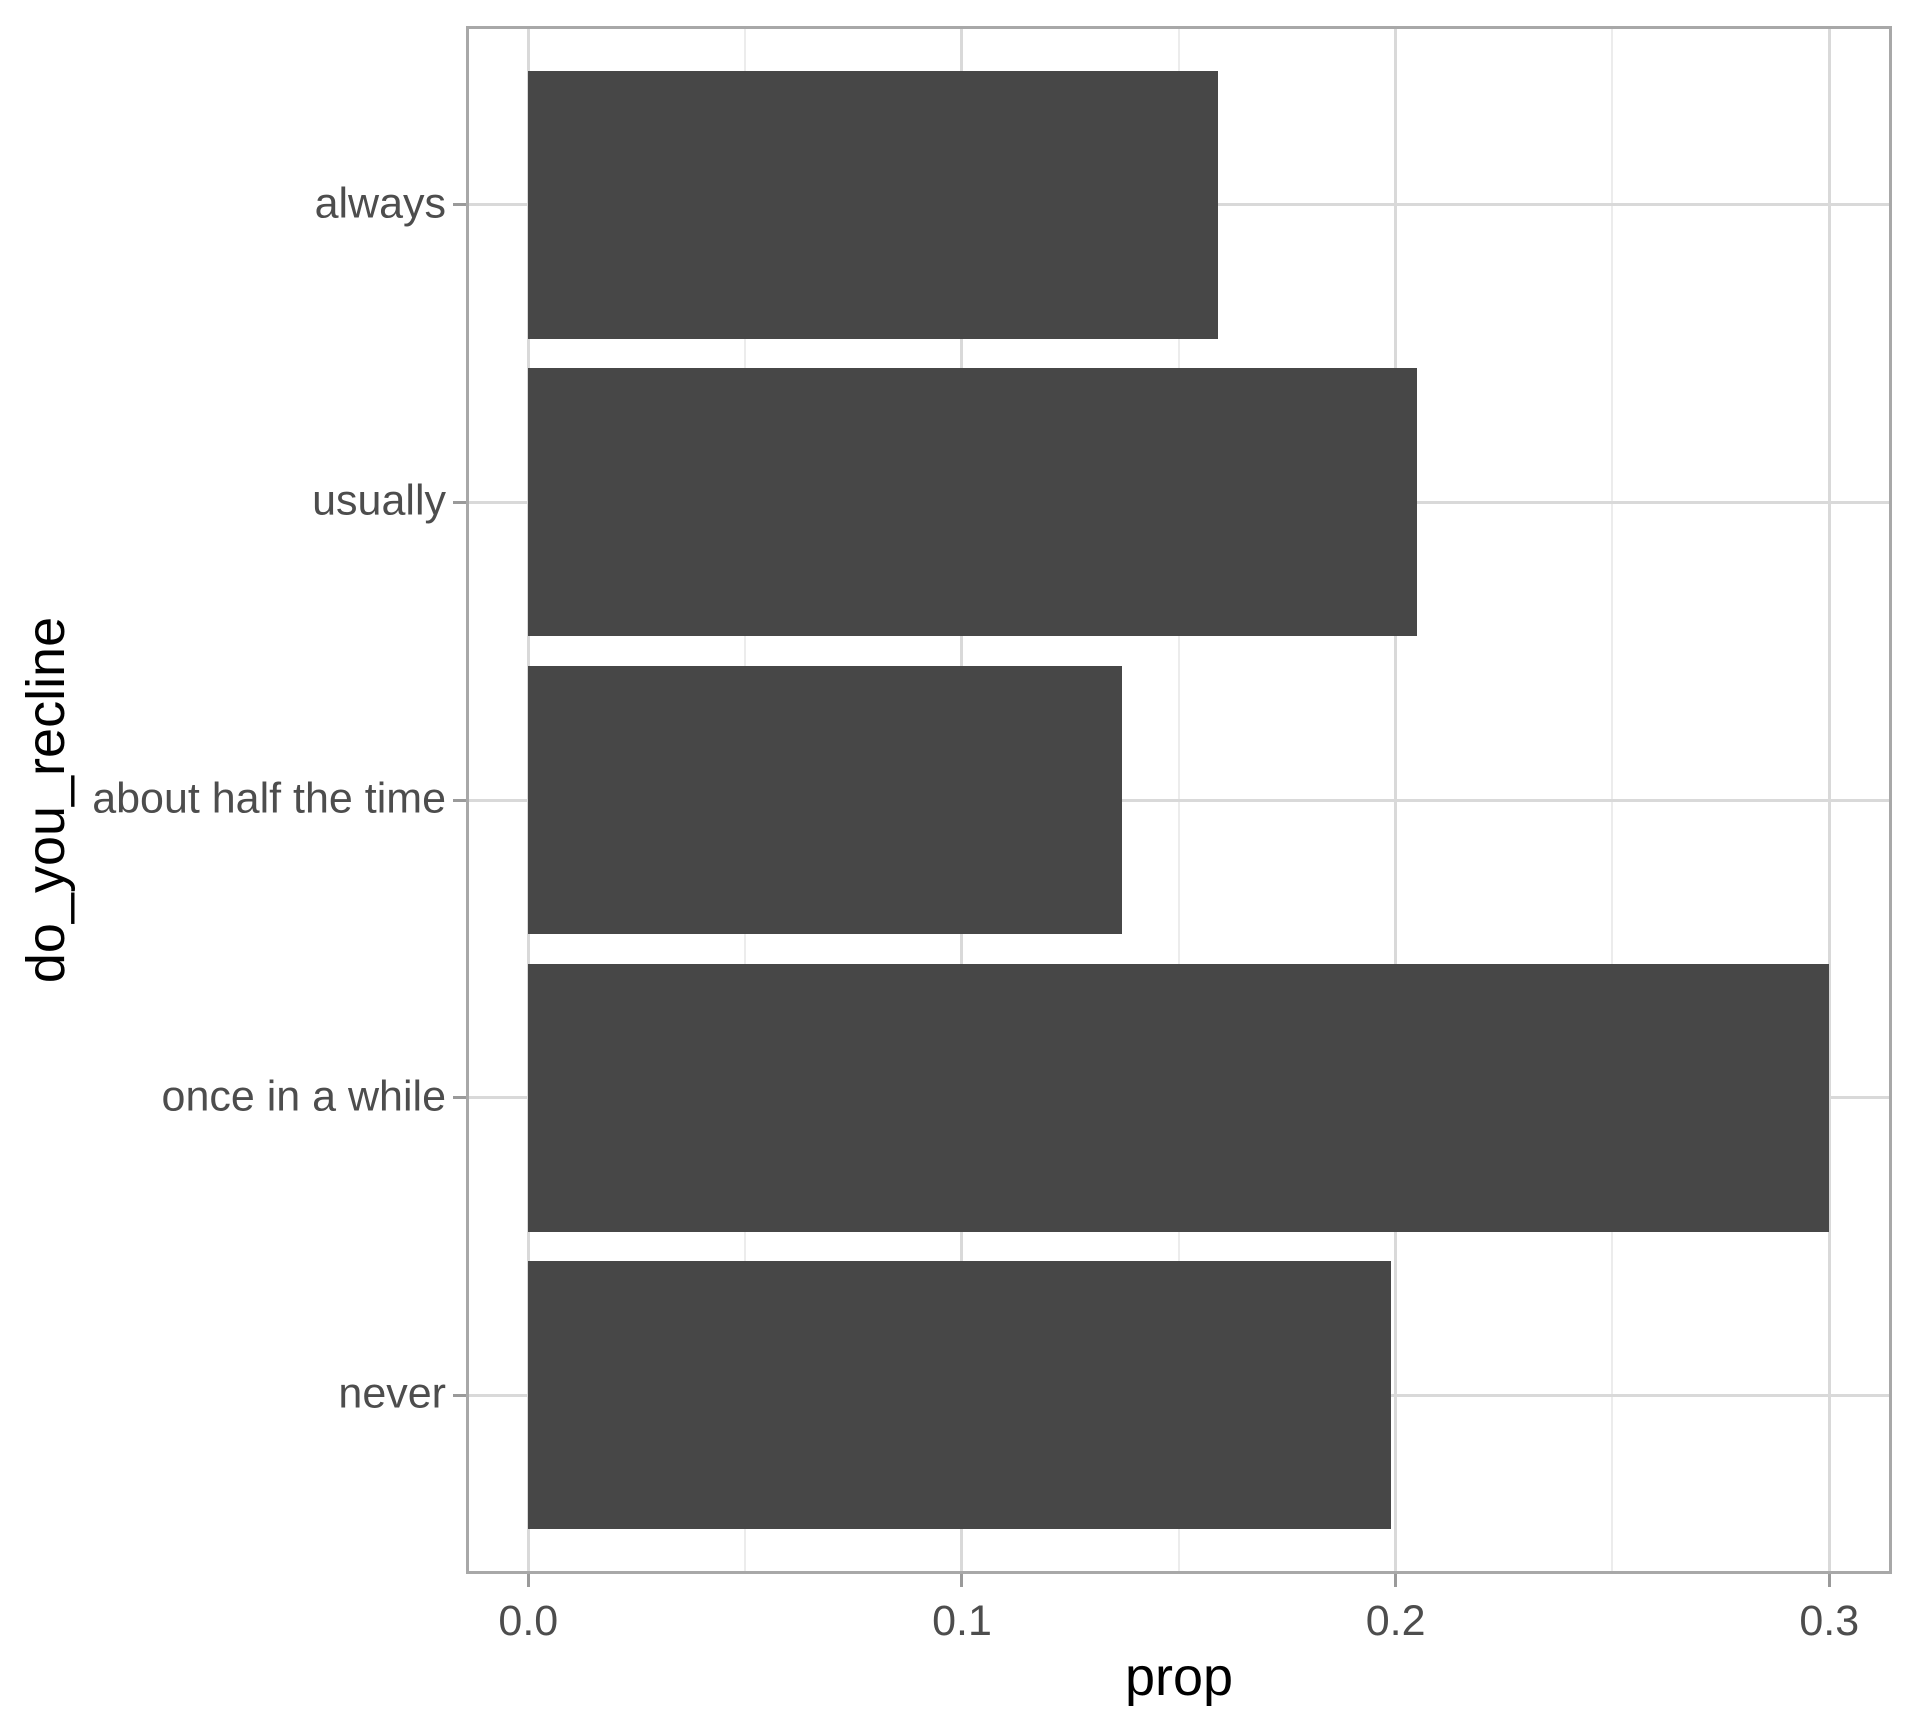 The image size is (1920, 1728). I want to click on y-tick-label: usually, so click(379, 500).